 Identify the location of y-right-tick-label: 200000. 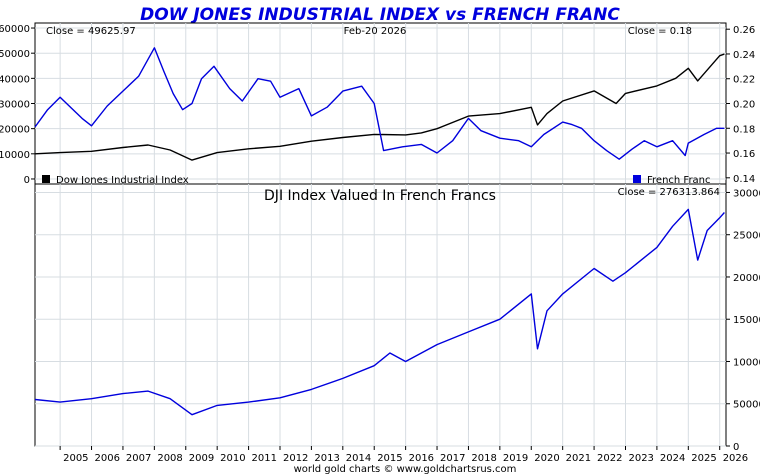
(746, 278).